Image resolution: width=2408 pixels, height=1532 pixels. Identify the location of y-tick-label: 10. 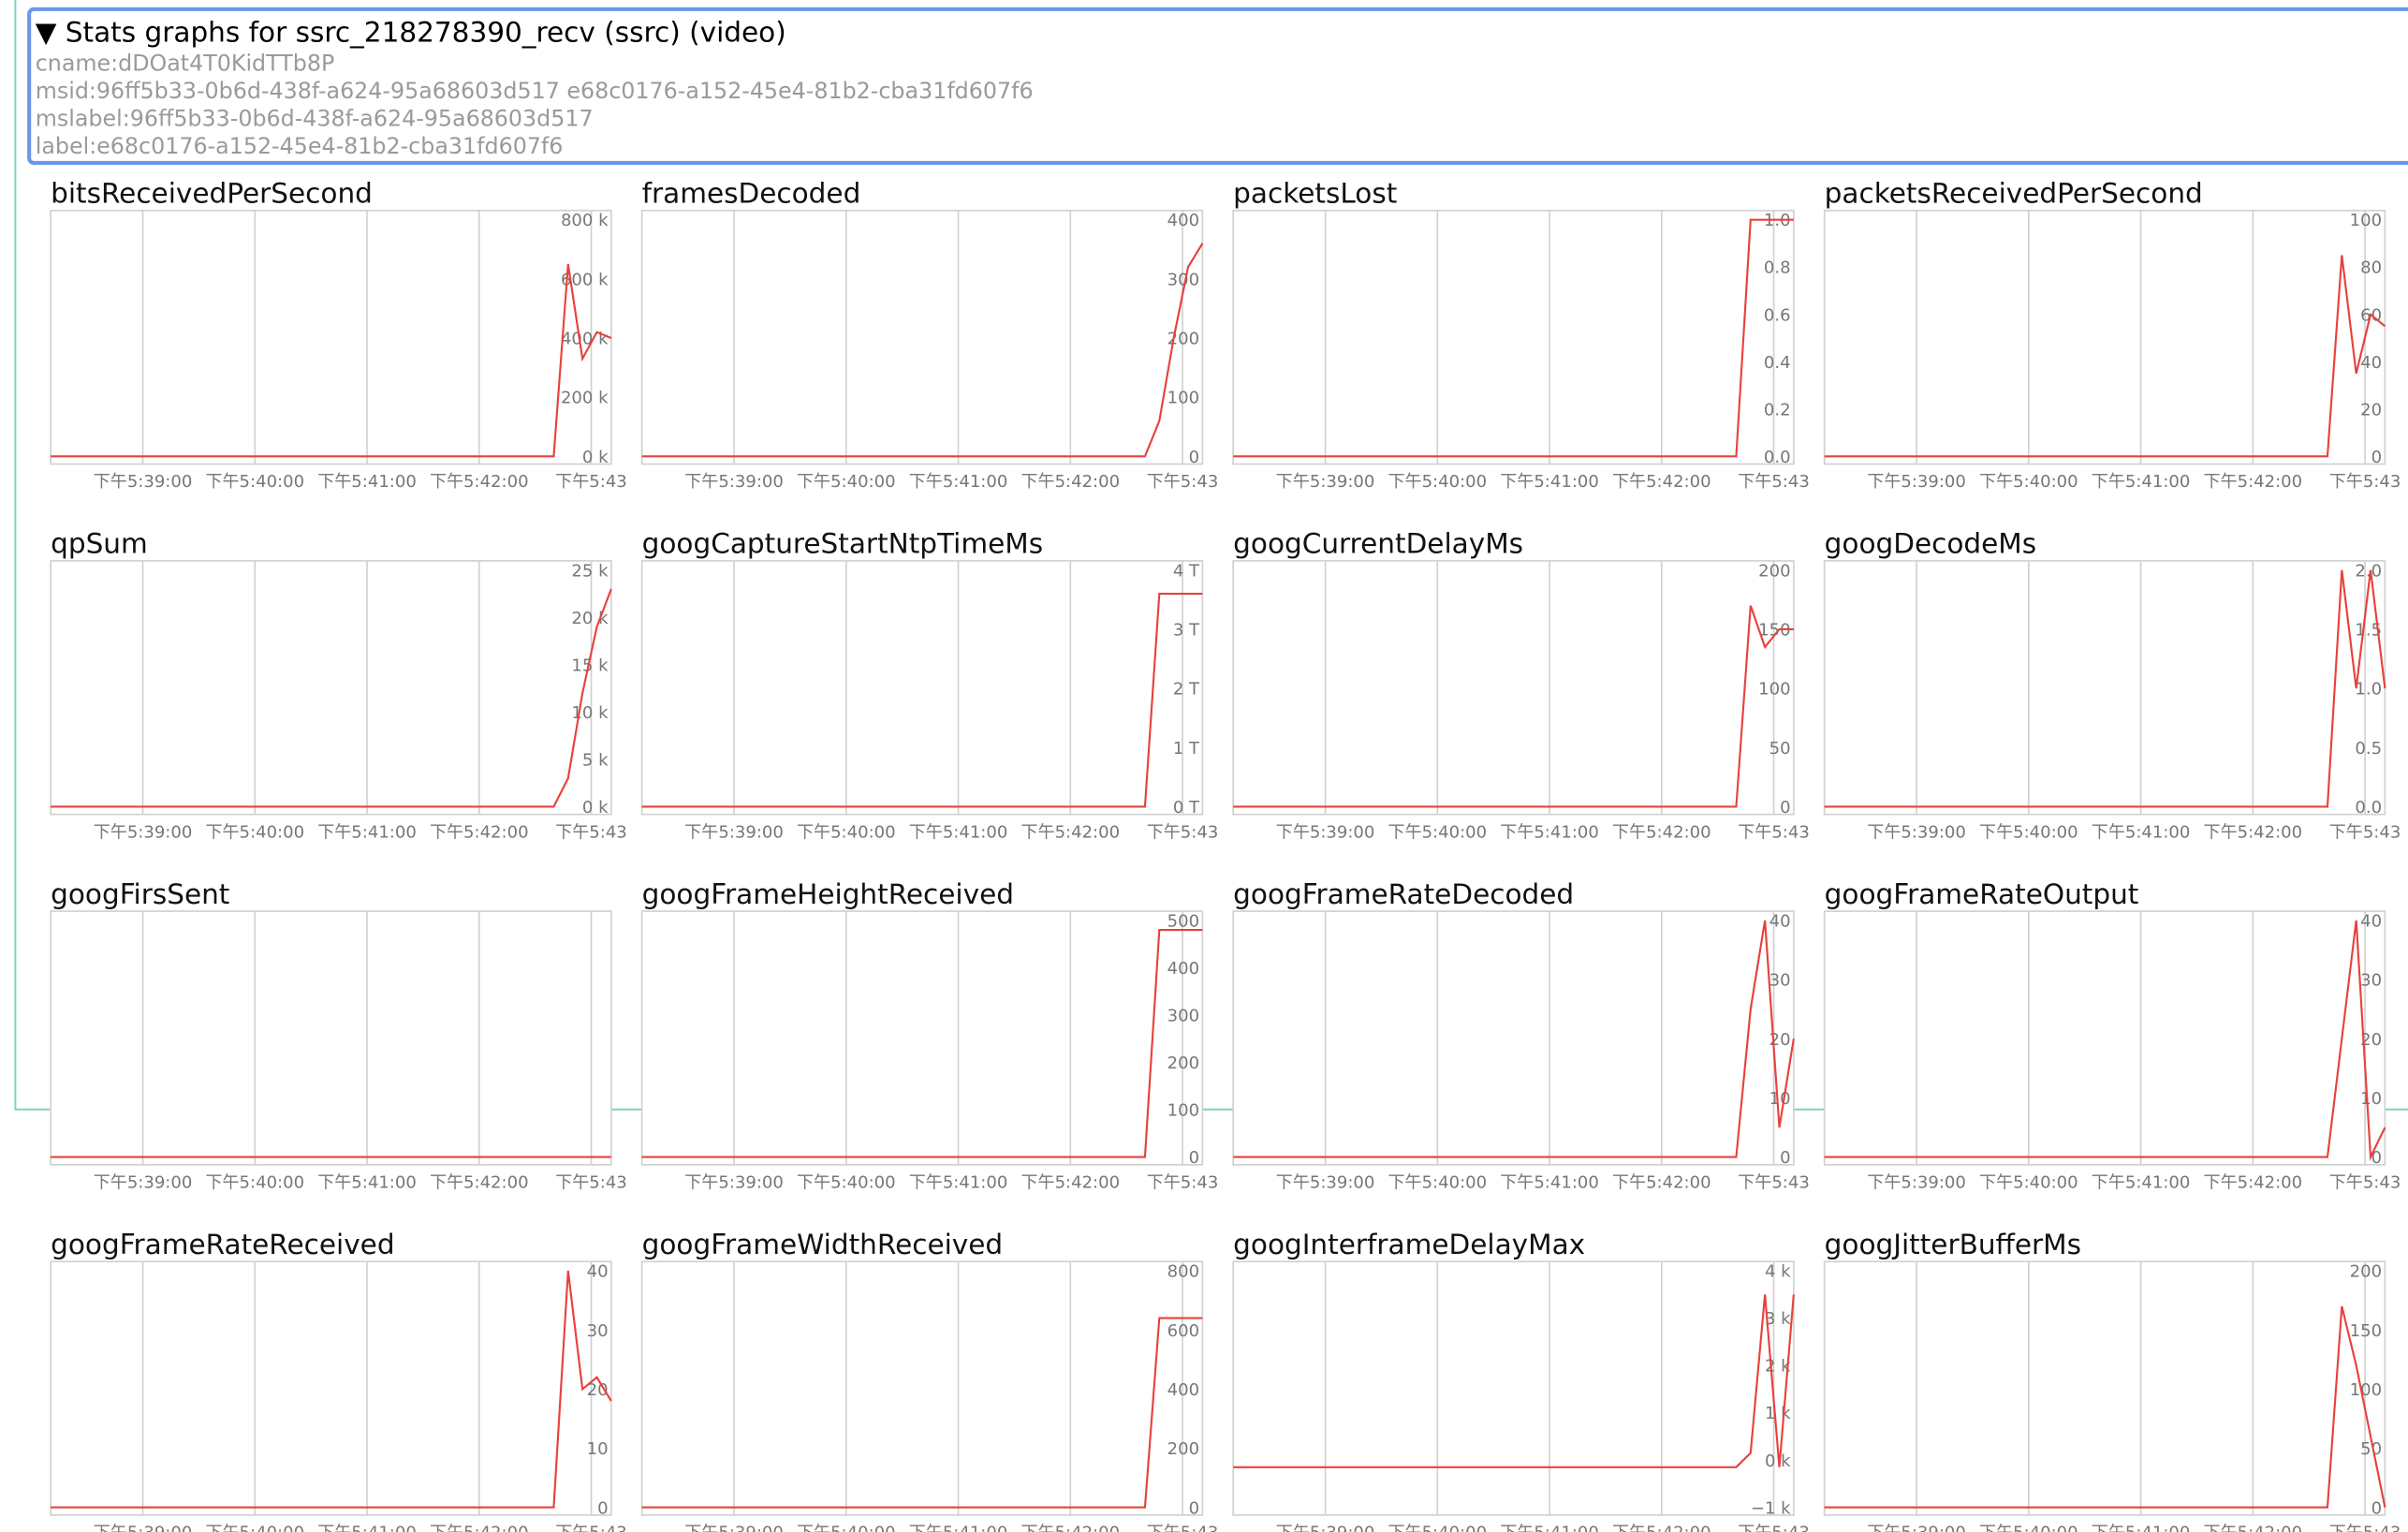
(2371, 1099).